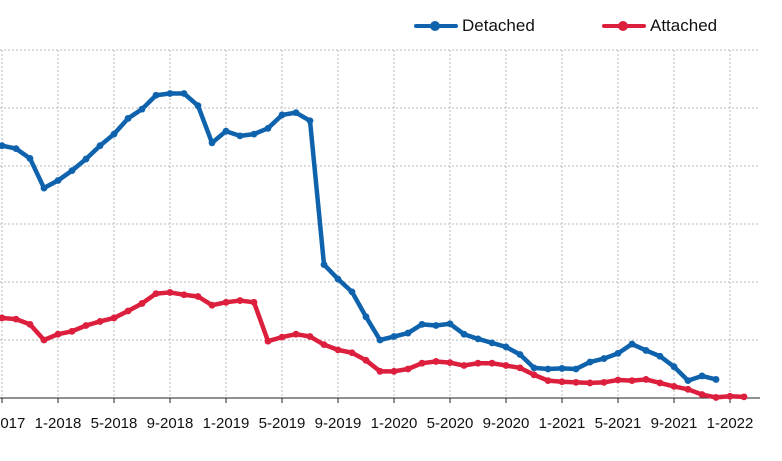 This screenshot has width=782, height=461. I want to click on x-tick-label: 1-2019, so click(226, 423).